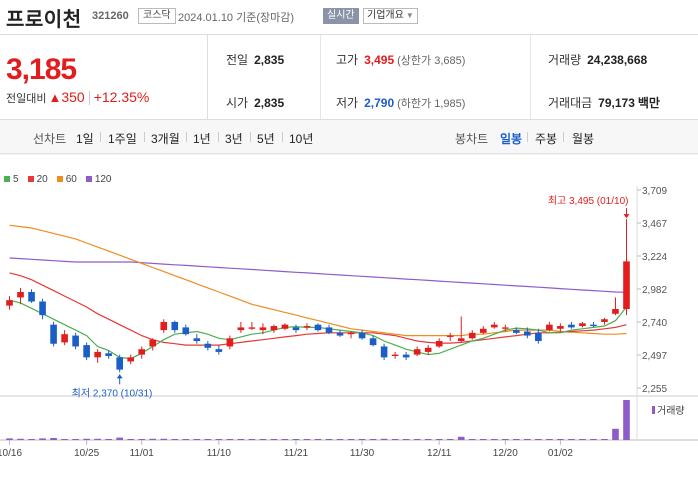 The height and width of the screenshot is (478, 698). What do you see at coordinates (349, 137) in the screenshot?
I see `period-bar: 선차트 1일 1주일 3개월 1년 3년 5년 10년 봉차트 일봉 주봉 월봉` at bounding box center [349, 137].